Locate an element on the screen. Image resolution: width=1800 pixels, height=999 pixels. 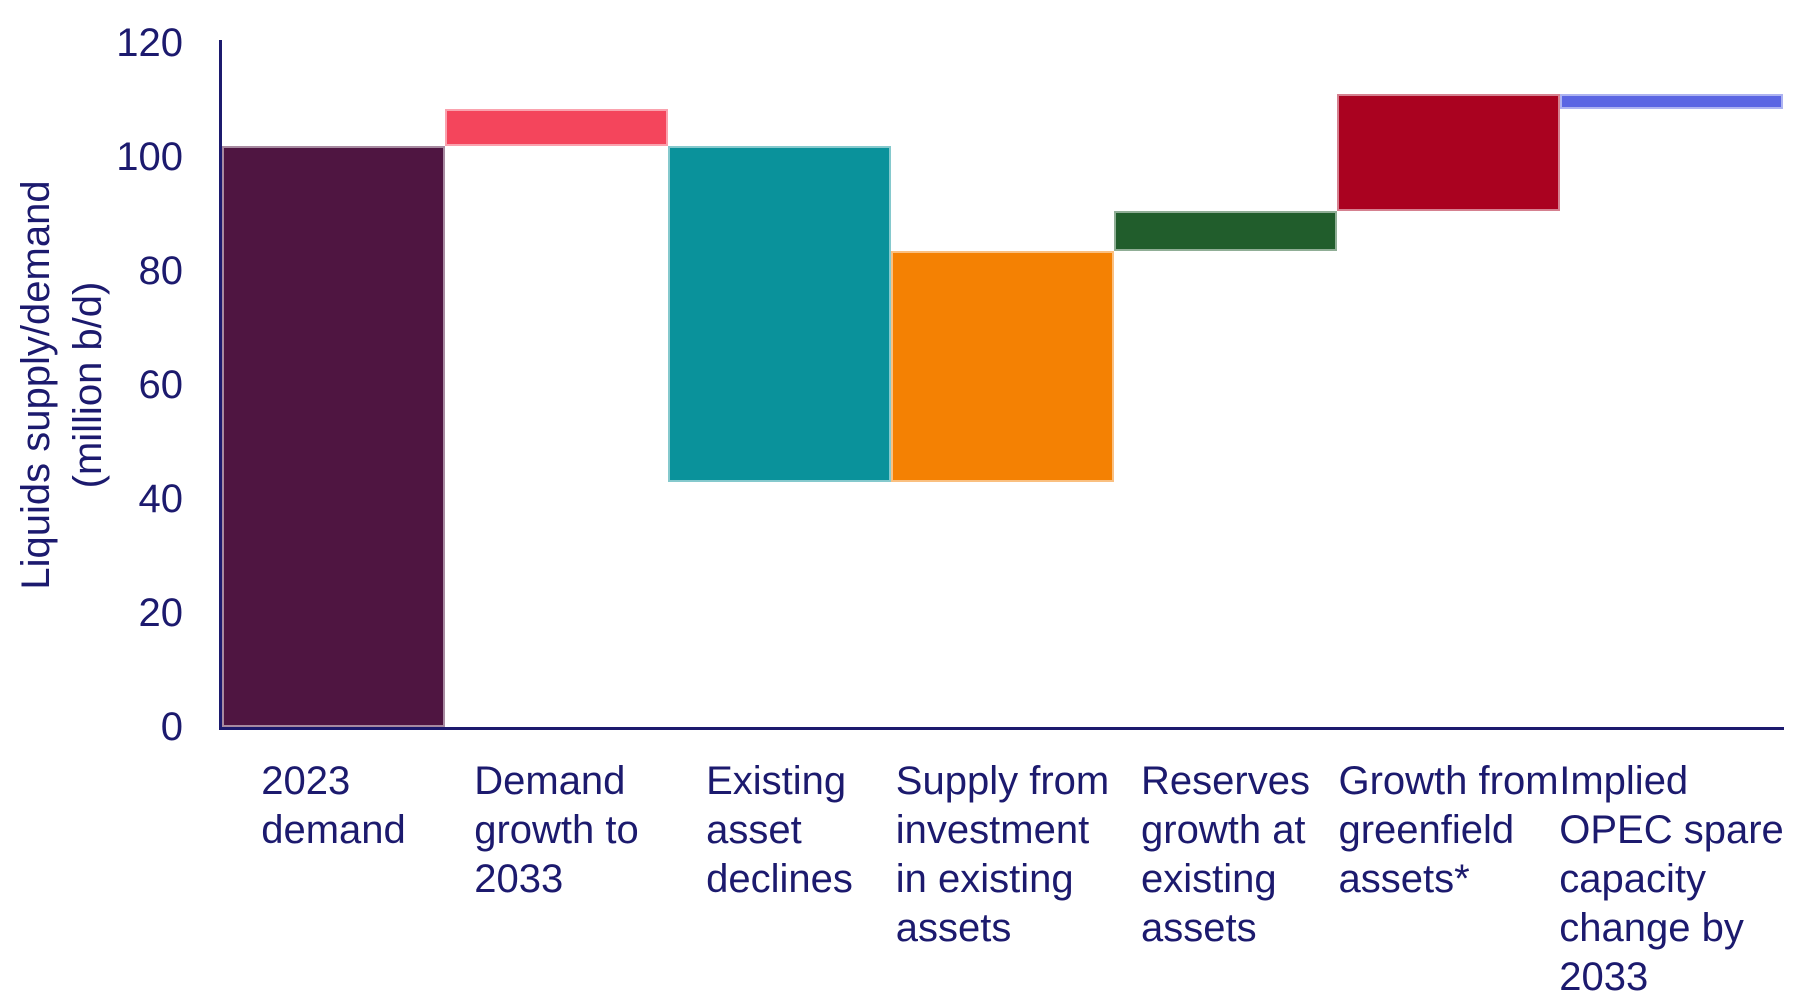
category-label-line: asset is located at coordinates (754, 830).